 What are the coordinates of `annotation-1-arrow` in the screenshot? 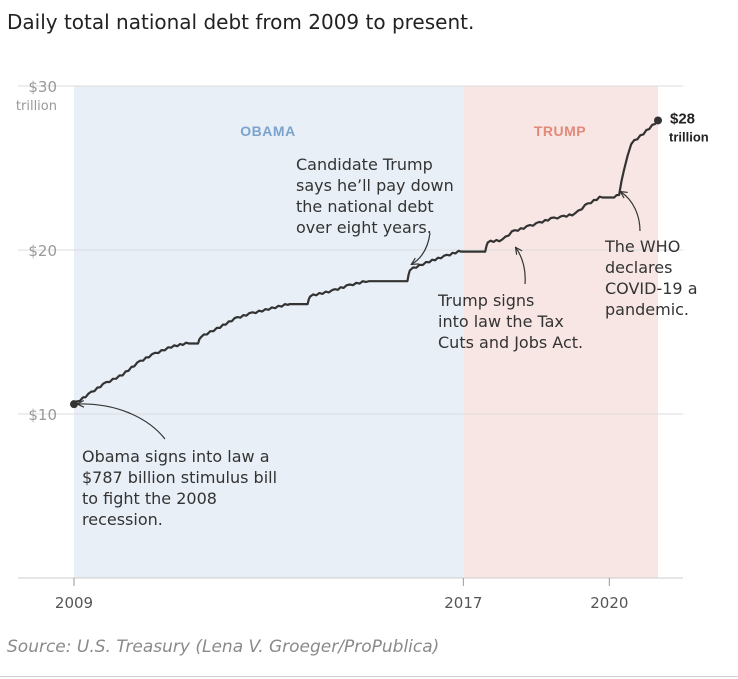 It's located at (122, 422).